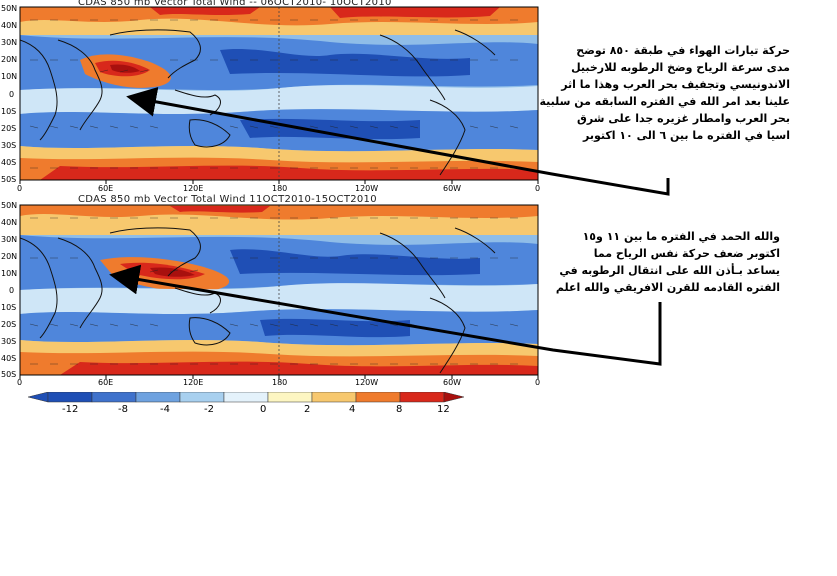 The width and height of the screenshot is (837, 576). What do you see at coordinates (209, 409) in the screenshot?
I see `colorbar-label: -2` at bounding box center [209, 409].